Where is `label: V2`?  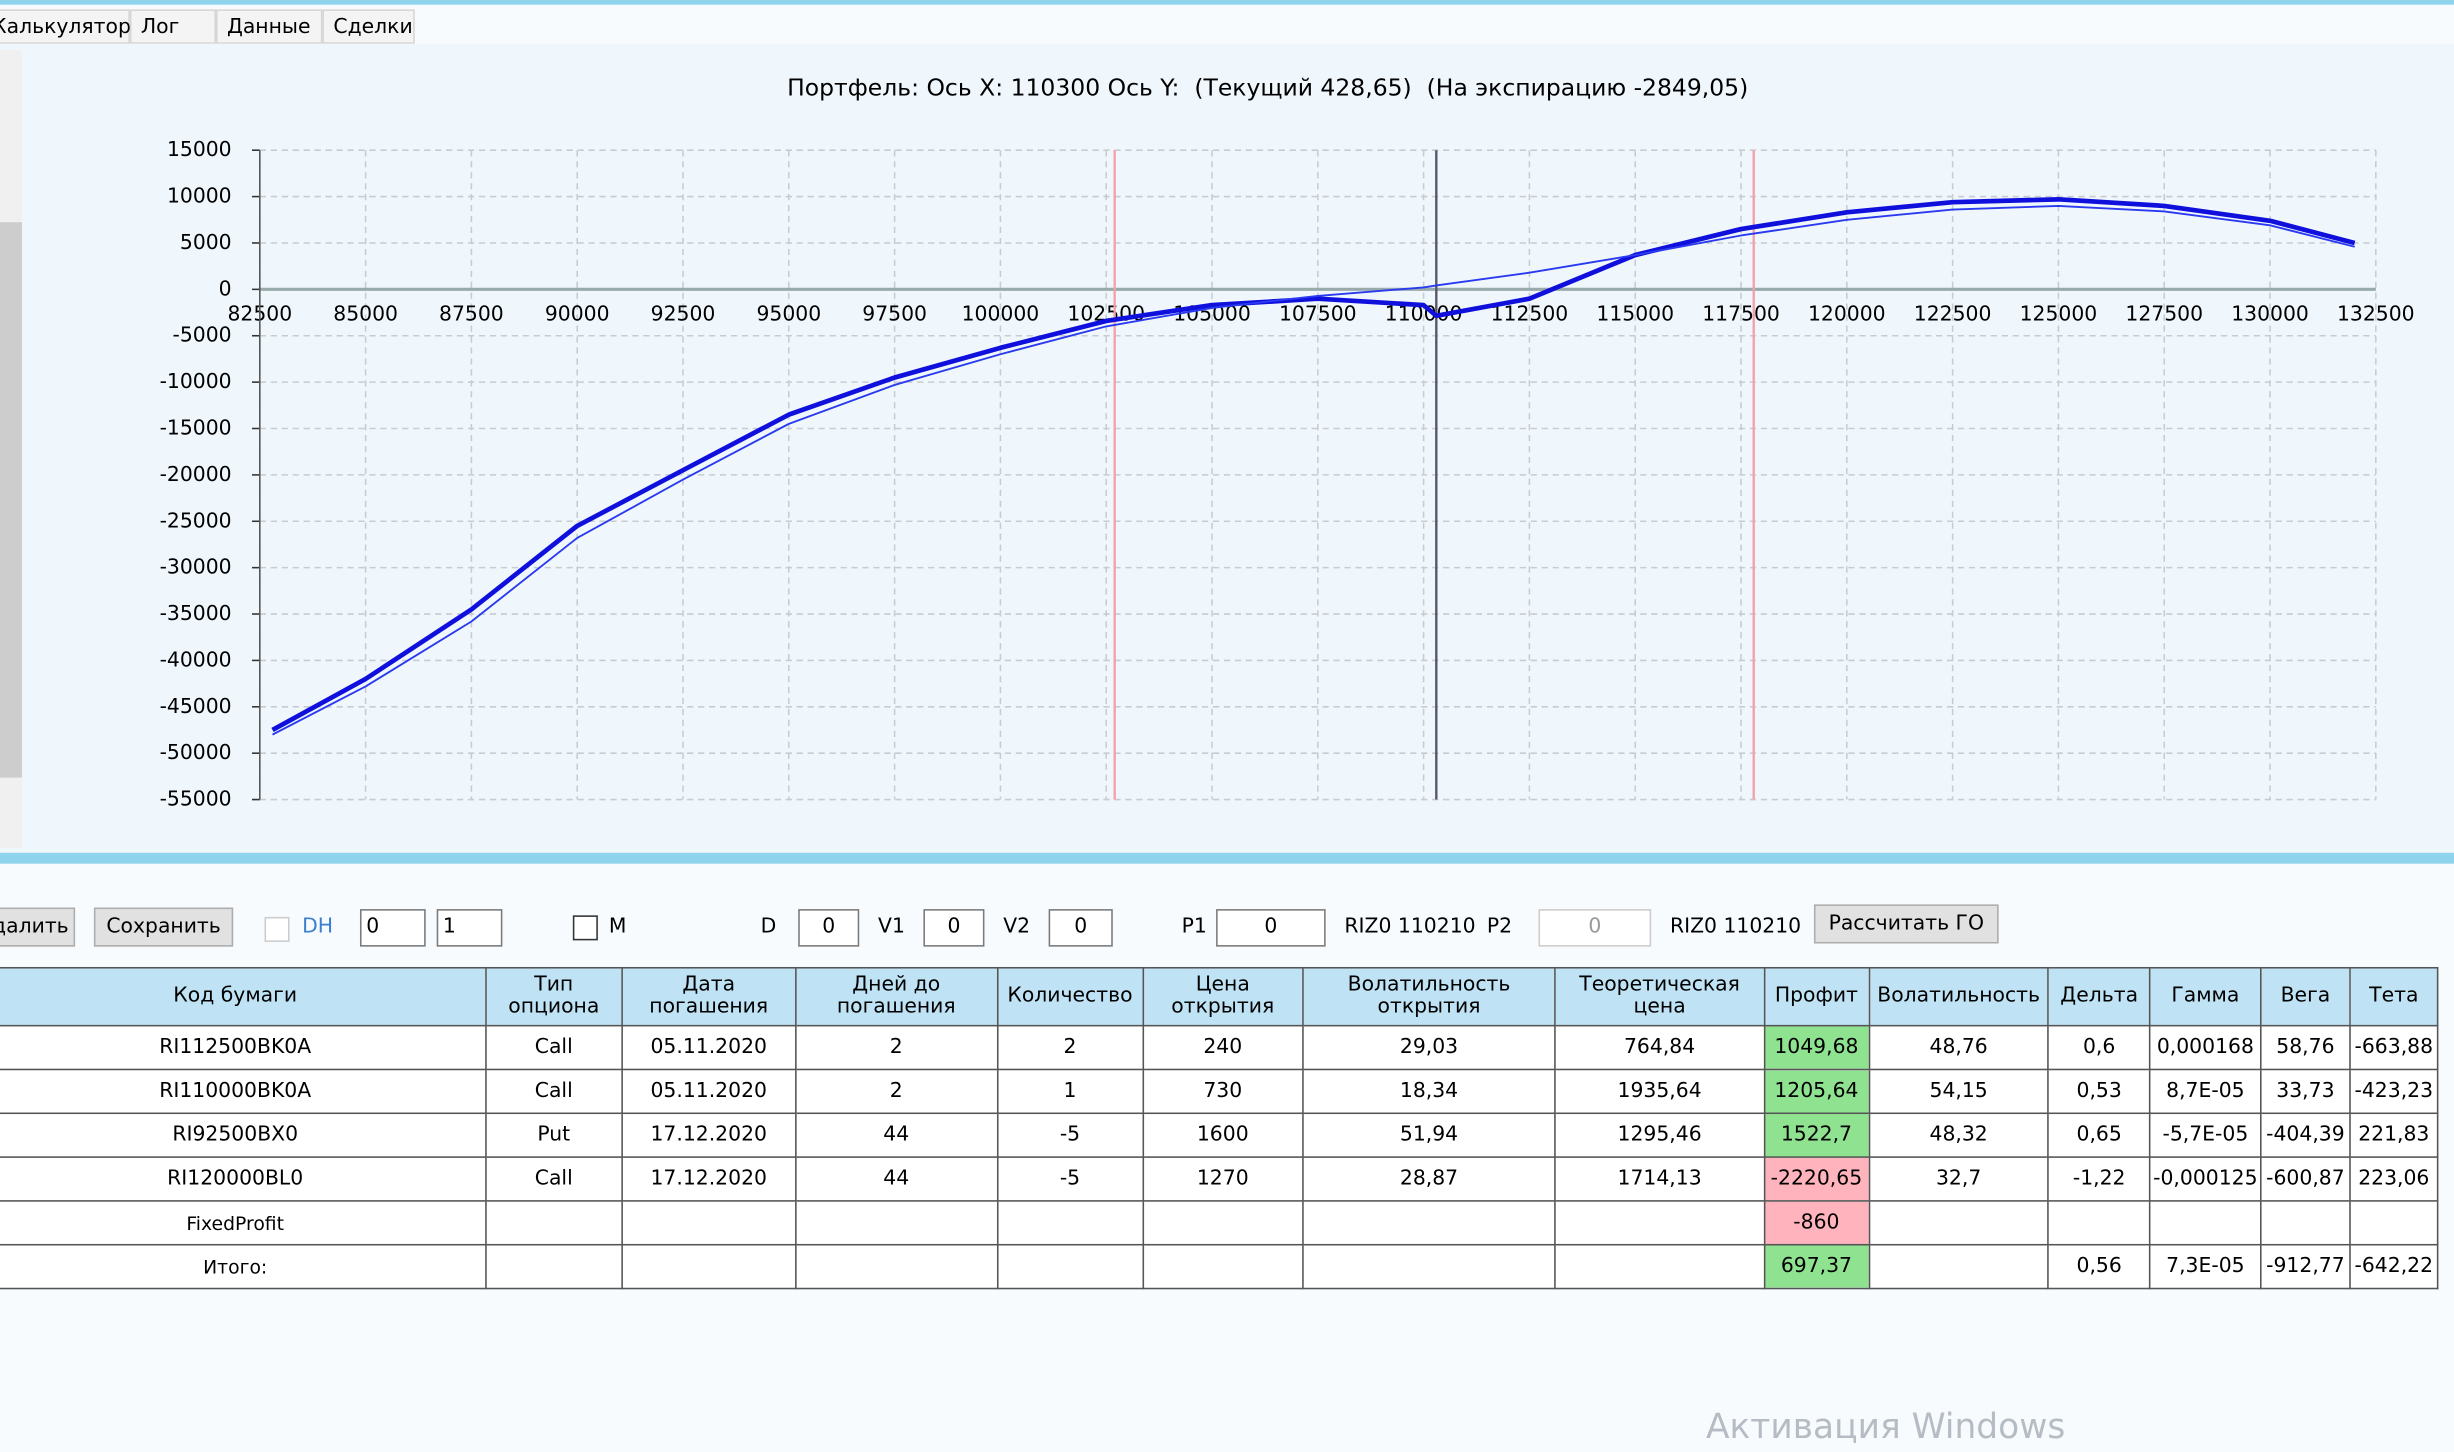 label: V2 is located at coordinates (1017, 927).